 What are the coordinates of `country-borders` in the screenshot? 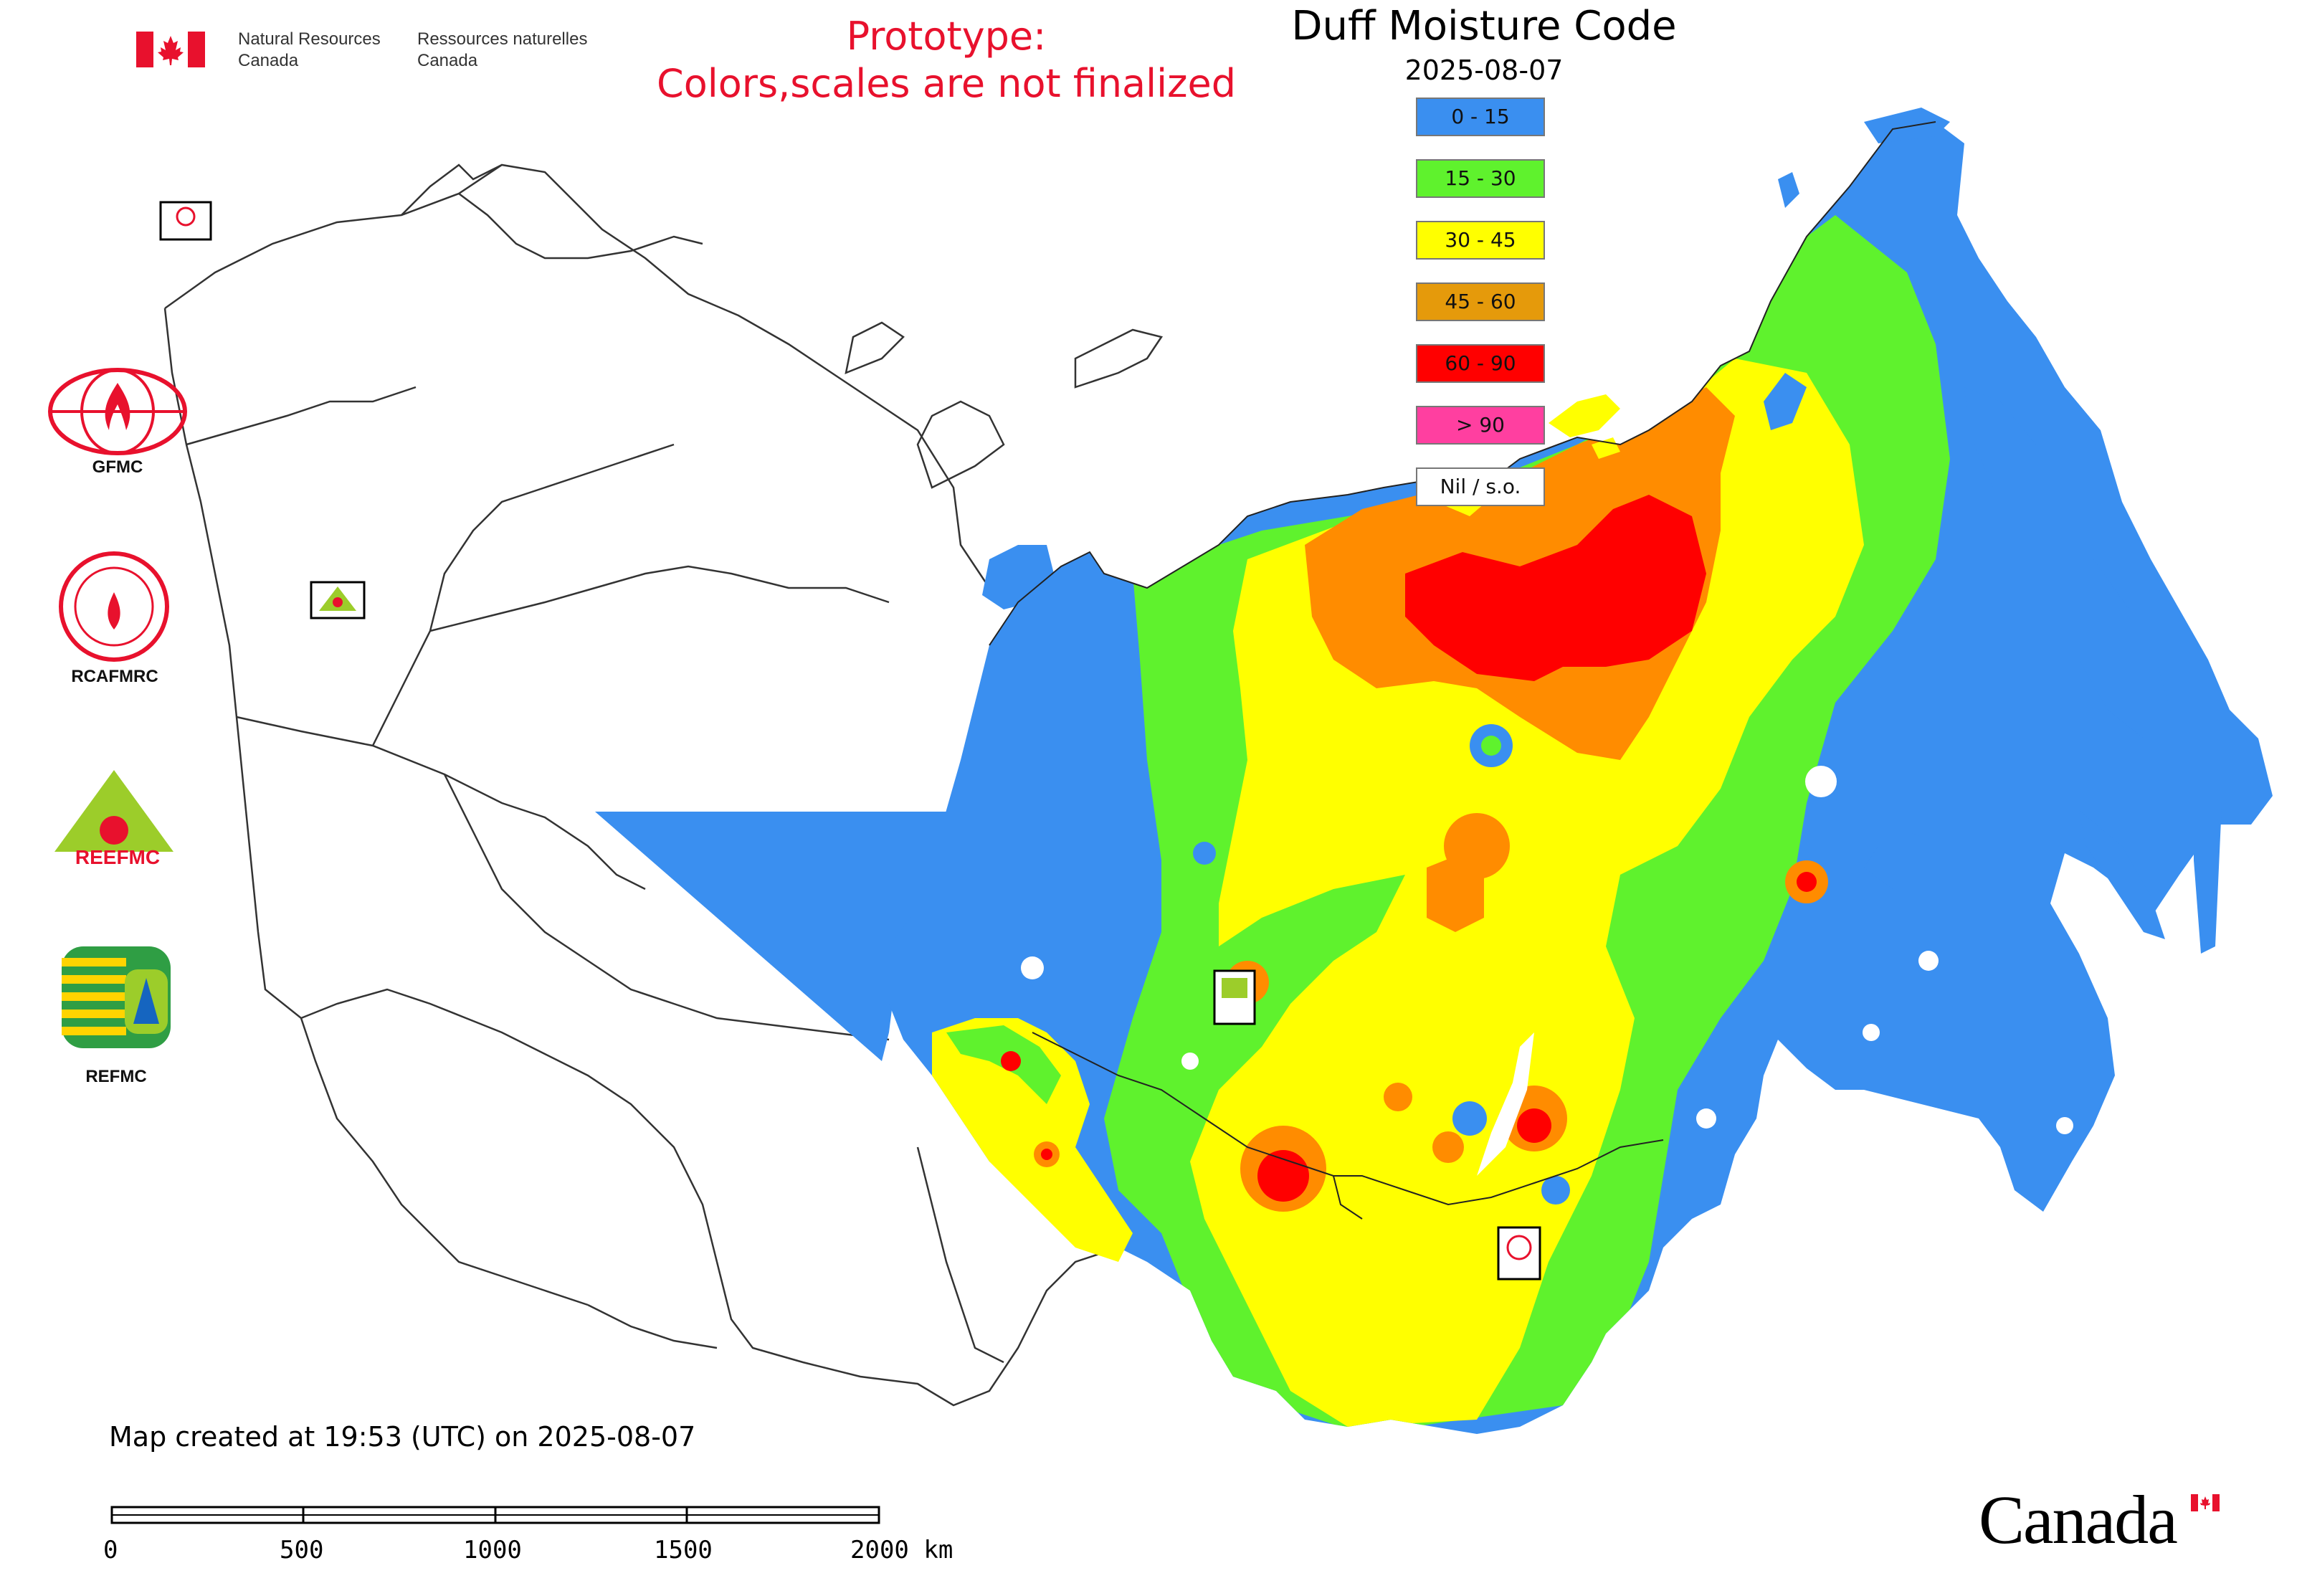 It's located at (1348, 1126).